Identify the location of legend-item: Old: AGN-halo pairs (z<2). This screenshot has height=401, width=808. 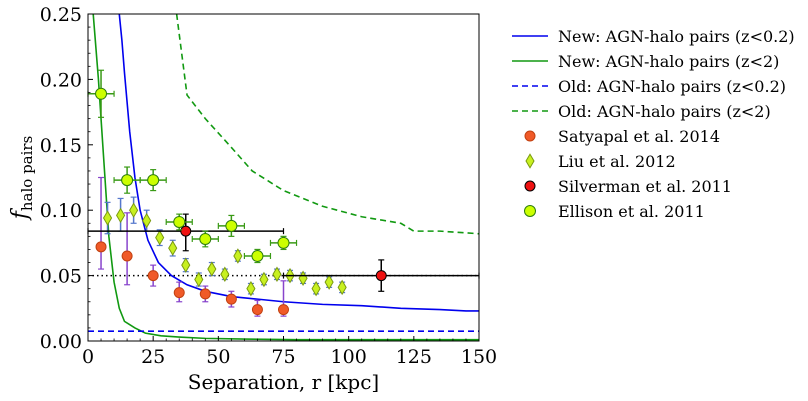
(641, 111).